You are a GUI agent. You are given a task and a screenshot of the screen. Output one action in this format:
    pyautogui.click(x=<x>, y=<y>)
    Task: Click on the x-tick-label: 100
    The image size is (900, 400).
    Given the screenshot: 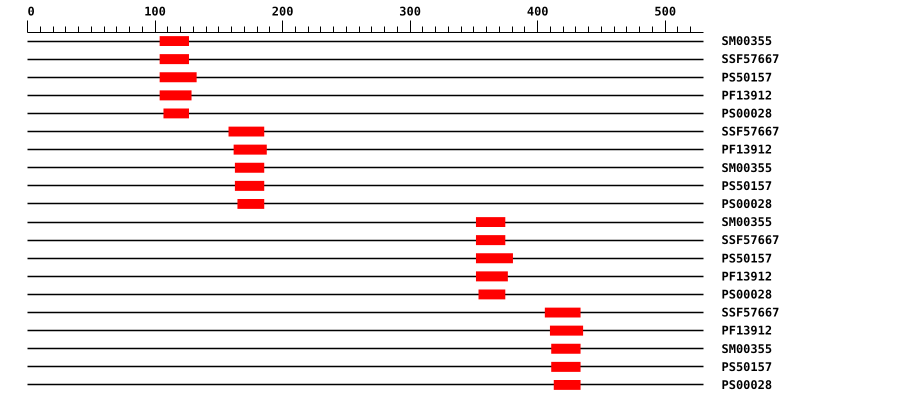 What is the action you would take?
    pyautogui.click(x=155, y=11)
    